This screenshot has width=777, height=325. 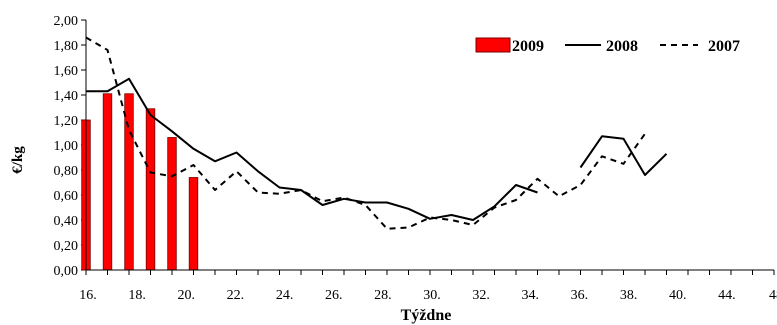 I want to click on y-tick-label: 1,80, so click(x=66, y=46).